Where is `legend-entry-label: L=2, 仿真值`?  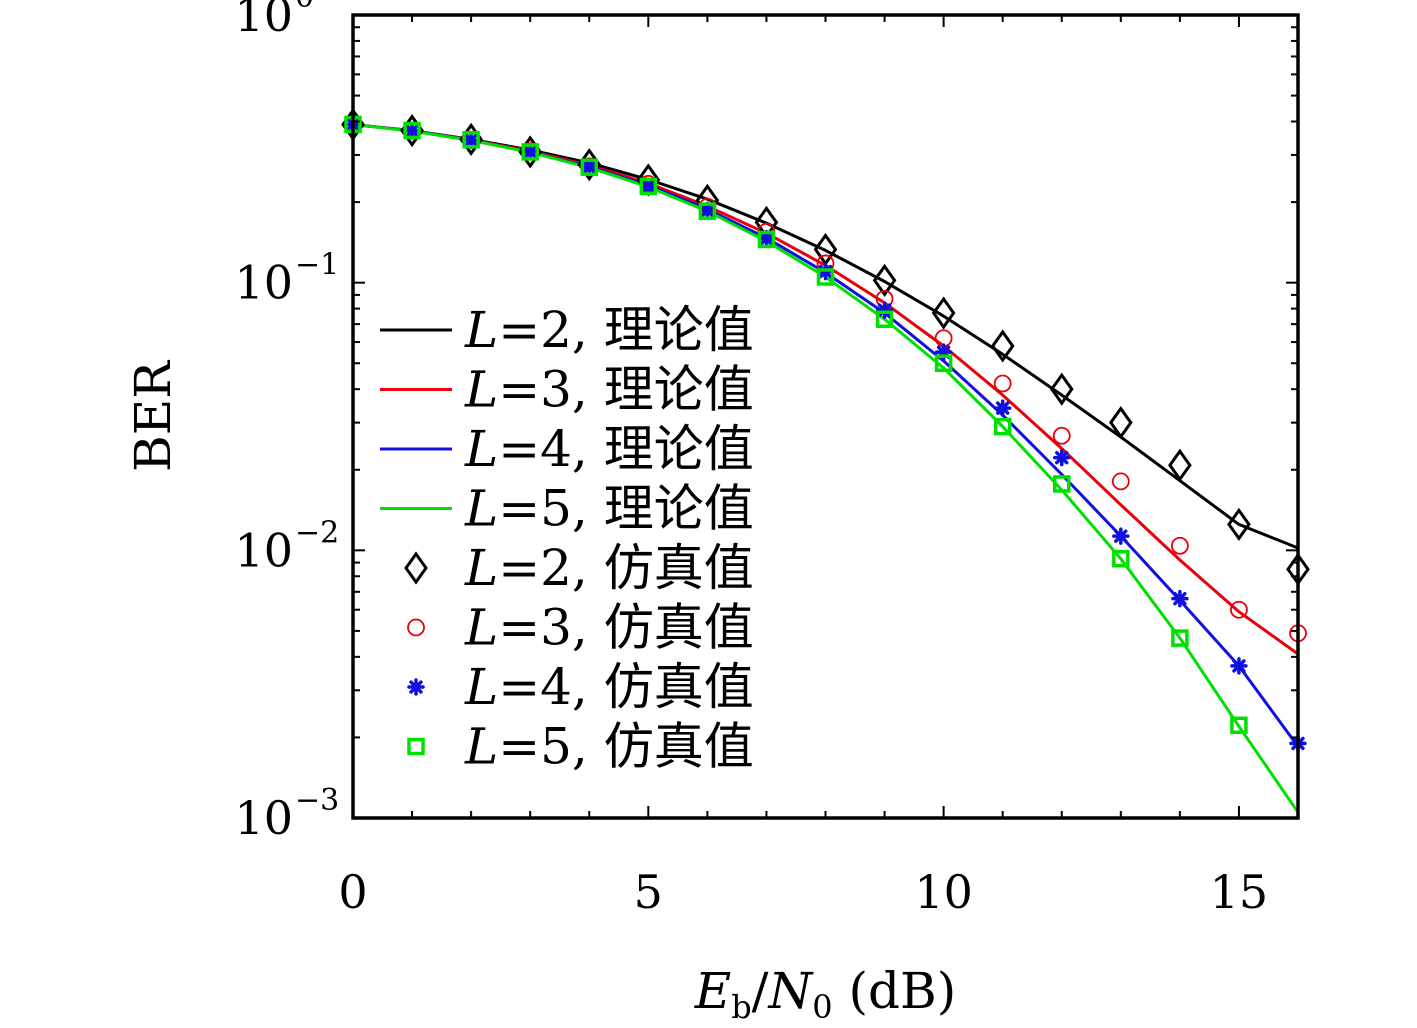 legend-entry-label: L=2, 仿真值 is located at coordinates (609, 568).